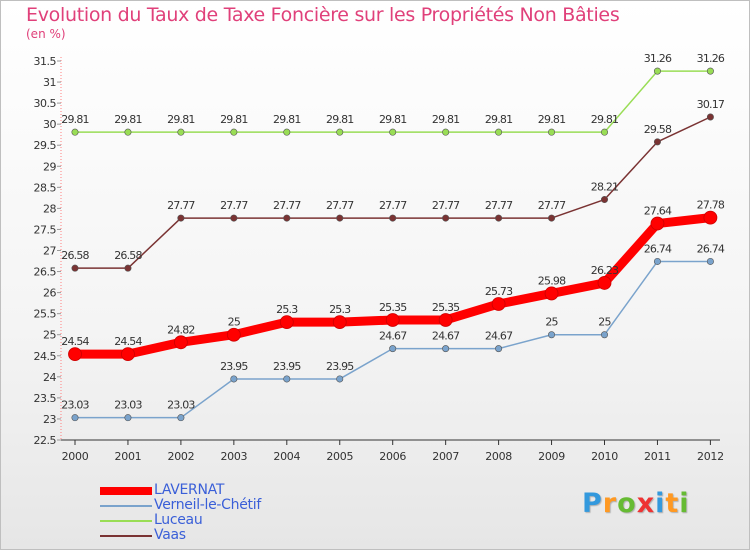 The image size is (750, 550). Describe the element at coordinates (181, 456) in the screenshot. I see `x-tick-label: 2002` at that location.